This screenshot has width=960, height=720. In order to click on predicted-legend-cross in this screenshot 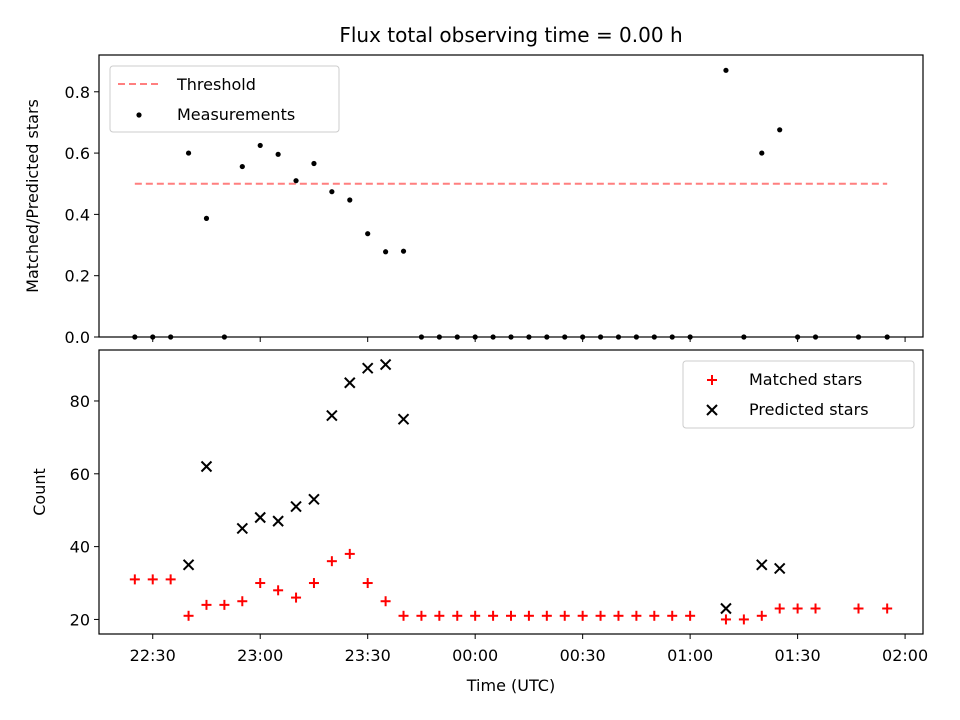, I will do `click(712, 410)`.